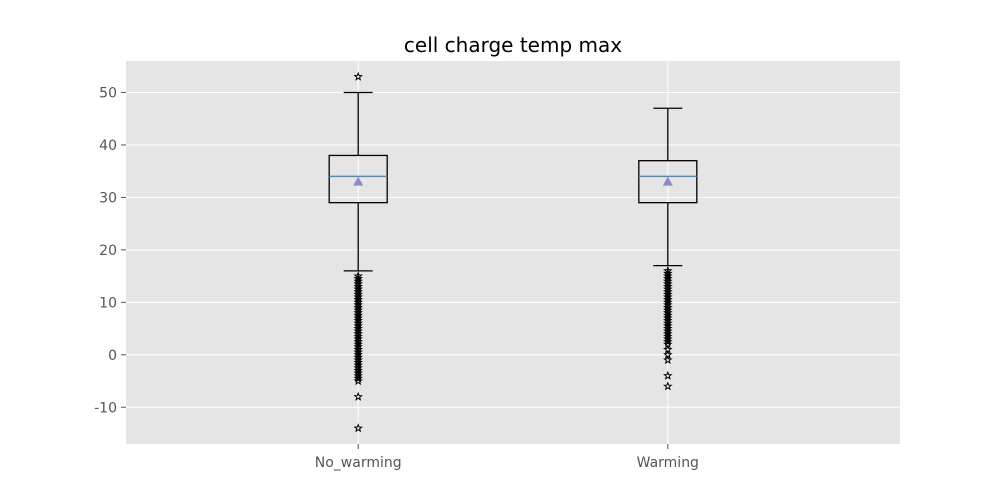 This screenshot has width=1000, height=500. What do you see at coordinates (112, 356) in the screenshot?
I see `y-tick-label: 0` at bounding box center [112, 356].